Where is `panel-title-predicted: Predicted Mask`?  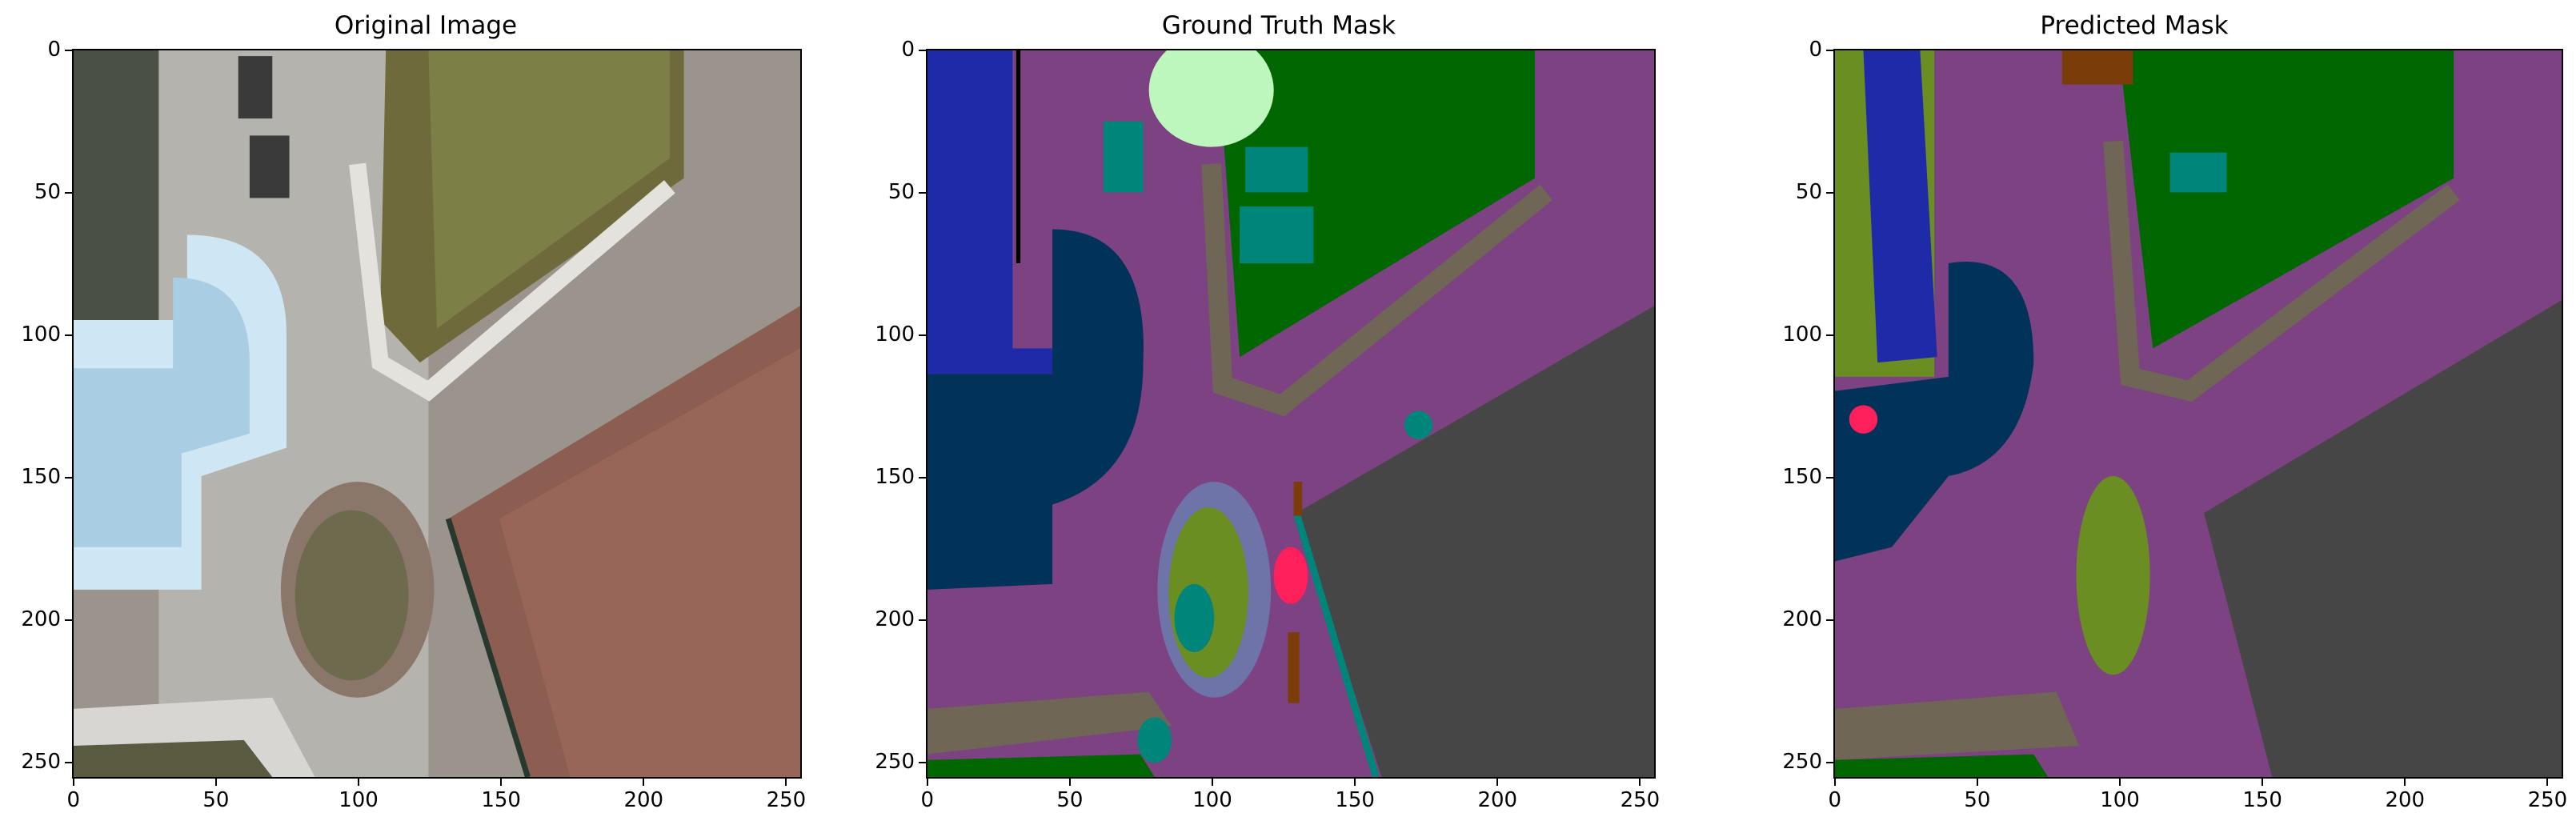 panel-title-predicted: Predicted Mask is located at coordinates (2134, 25).